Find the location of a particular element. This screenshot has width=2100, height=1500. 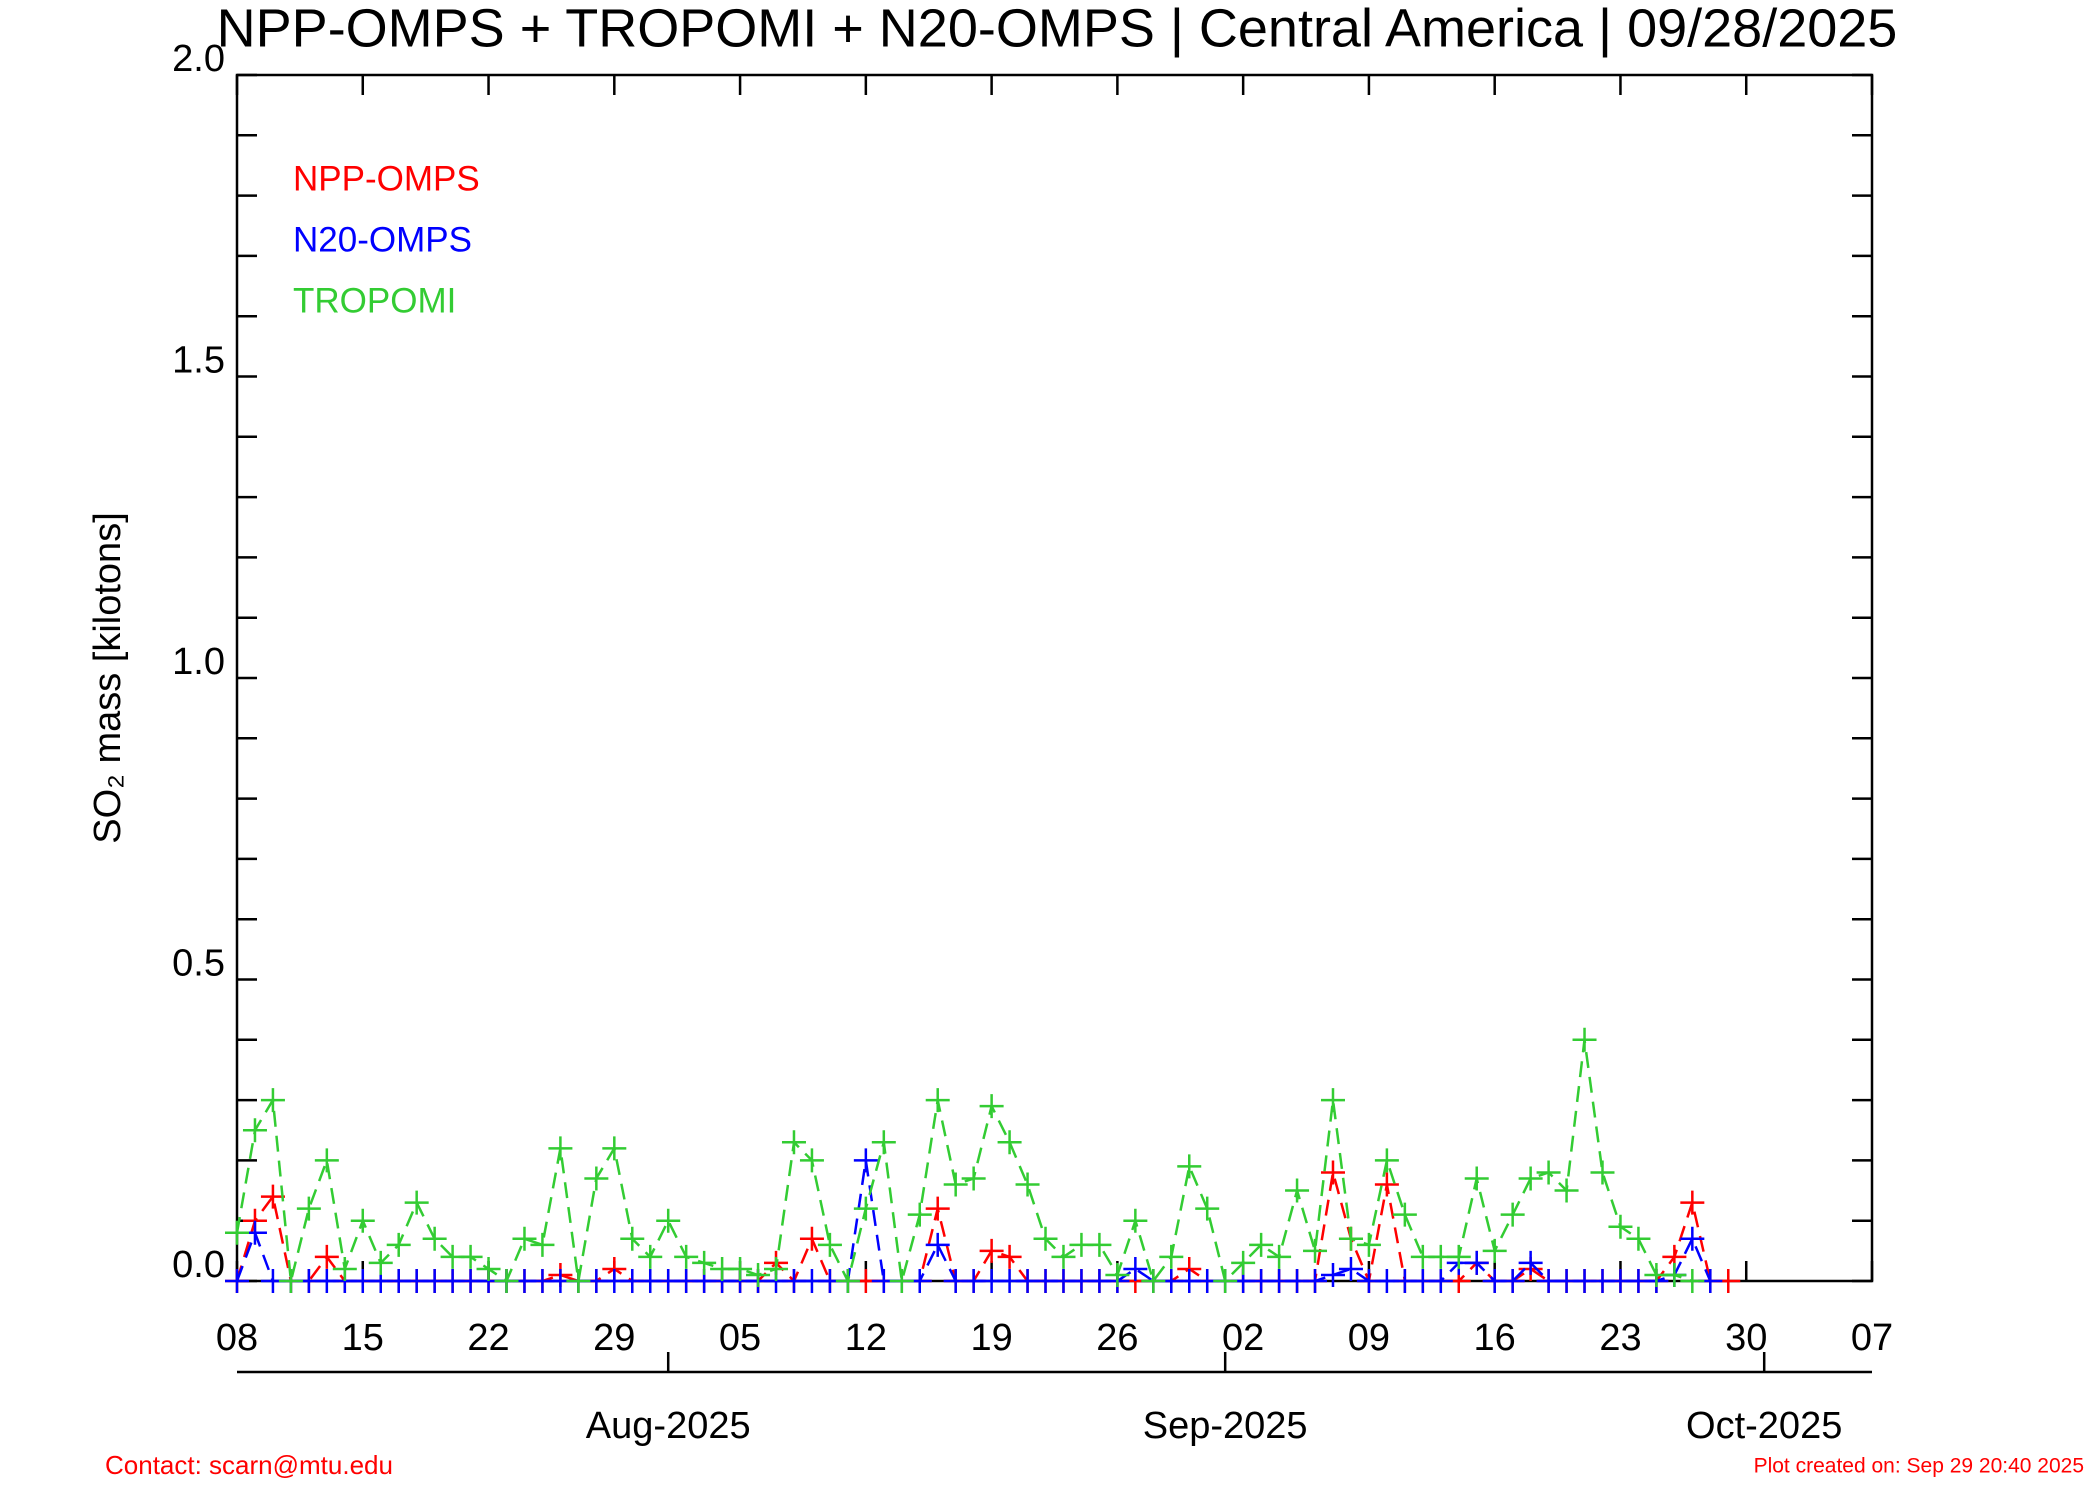

month-label: Sep-2025 is located at coordinates (1225, 1426).